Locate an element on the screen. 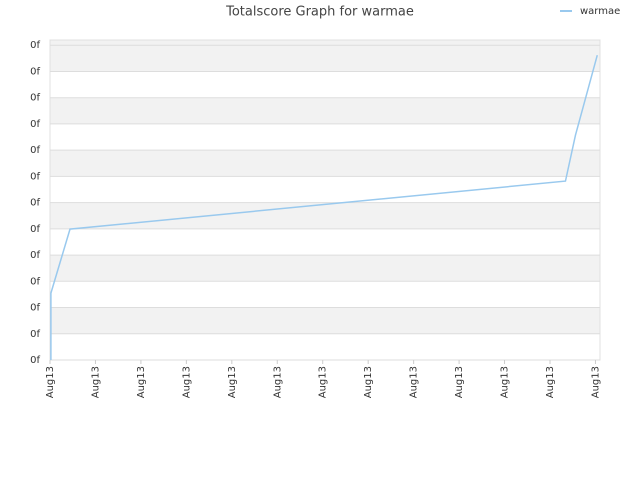  chart-title: Totalscore Graph for warmae is located at coordinates (319, 12).